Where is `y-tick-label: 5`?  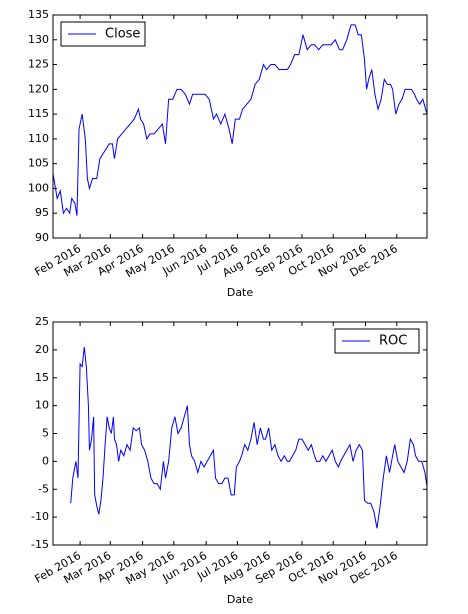 y-tick-label: 5 is located at coordinates (45, 433).